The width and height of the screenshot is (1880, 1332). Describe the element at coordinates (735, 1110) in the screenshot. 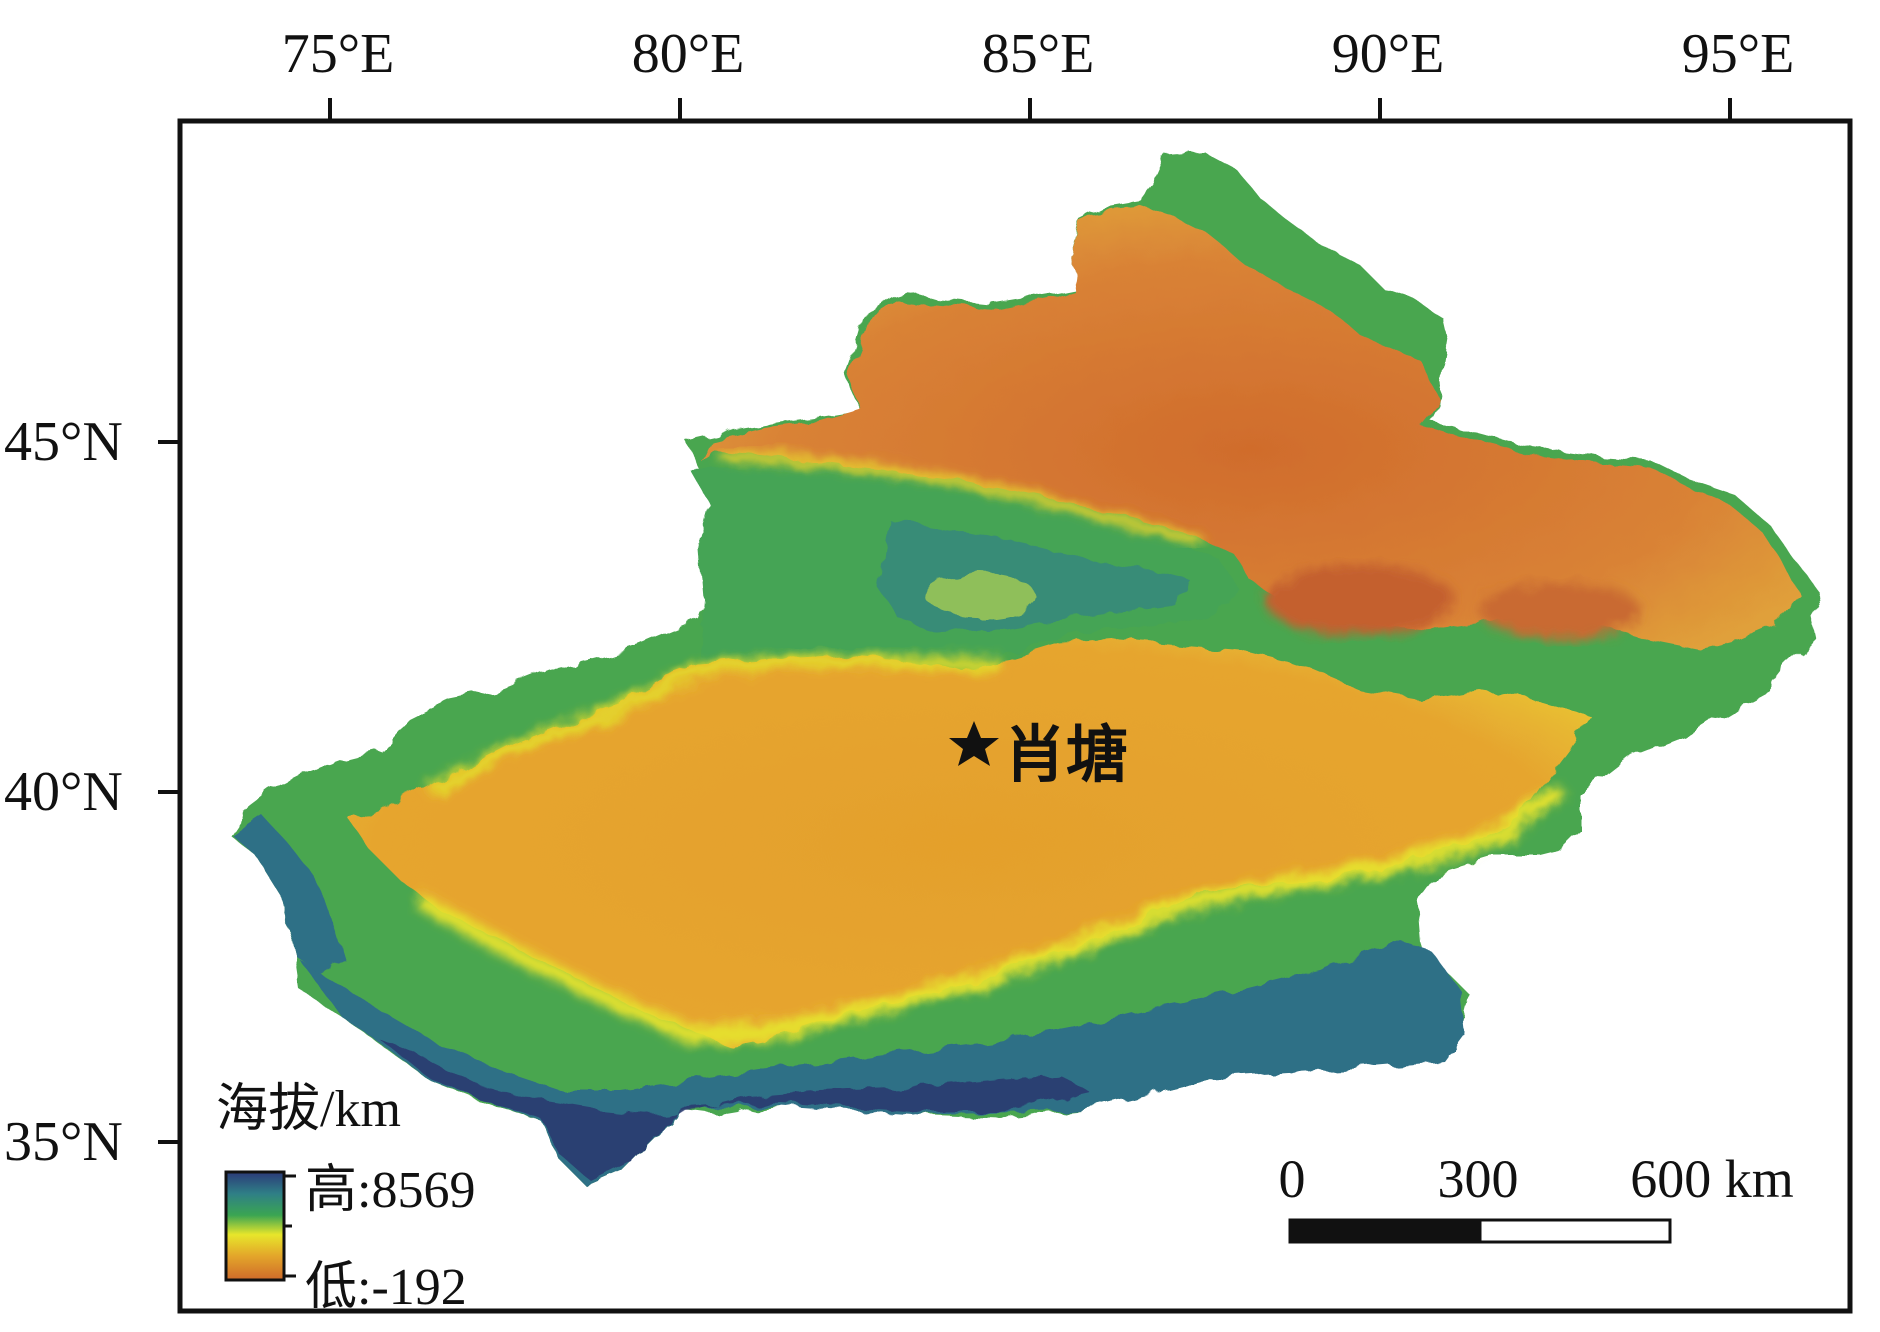

I see `kunlun-peaks` at that location.